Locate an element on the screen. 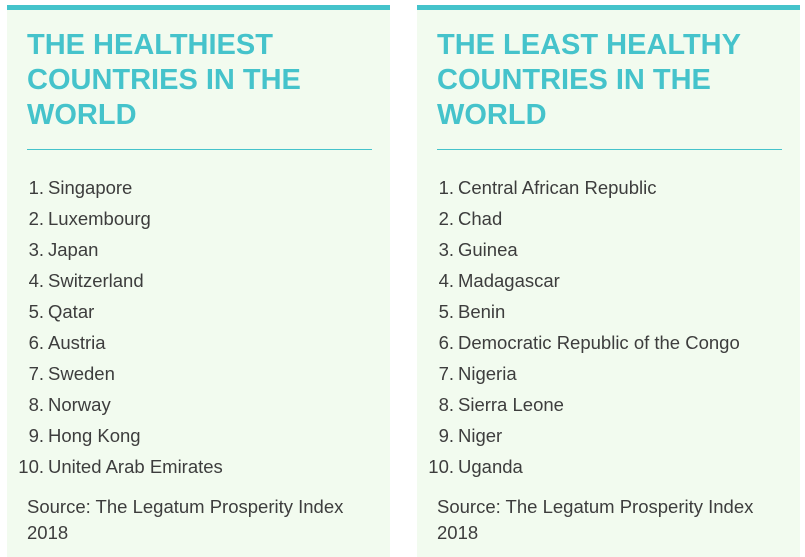 This screenshot has width=805, height=557. list-item: 7. Nigeria is located at coordinates (578, 373).